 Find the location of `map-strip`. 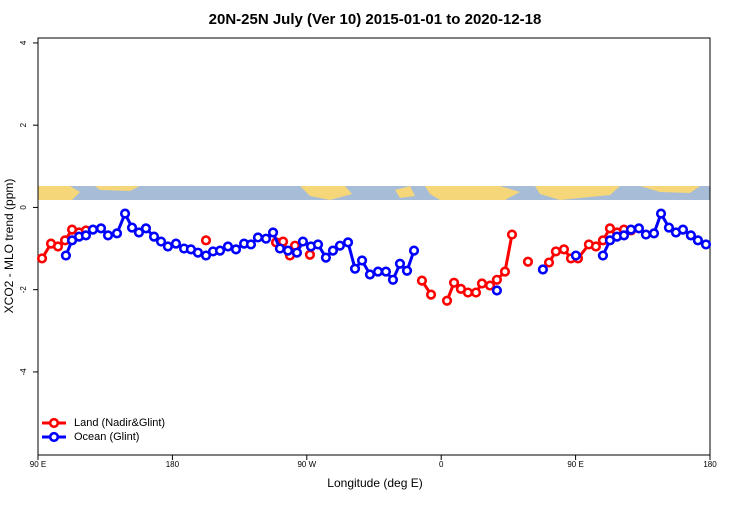

map-strip is located at coordinates (374, 193).